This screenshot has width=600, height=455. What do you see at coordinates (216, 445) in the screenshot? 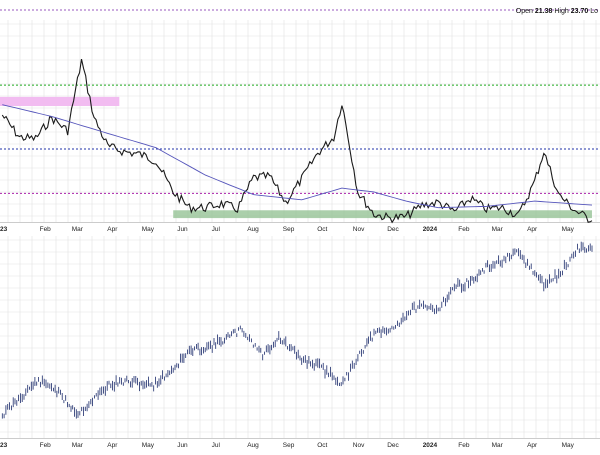
I see `lower-x-tick-label: Jul` at bounding box center [216, 445].